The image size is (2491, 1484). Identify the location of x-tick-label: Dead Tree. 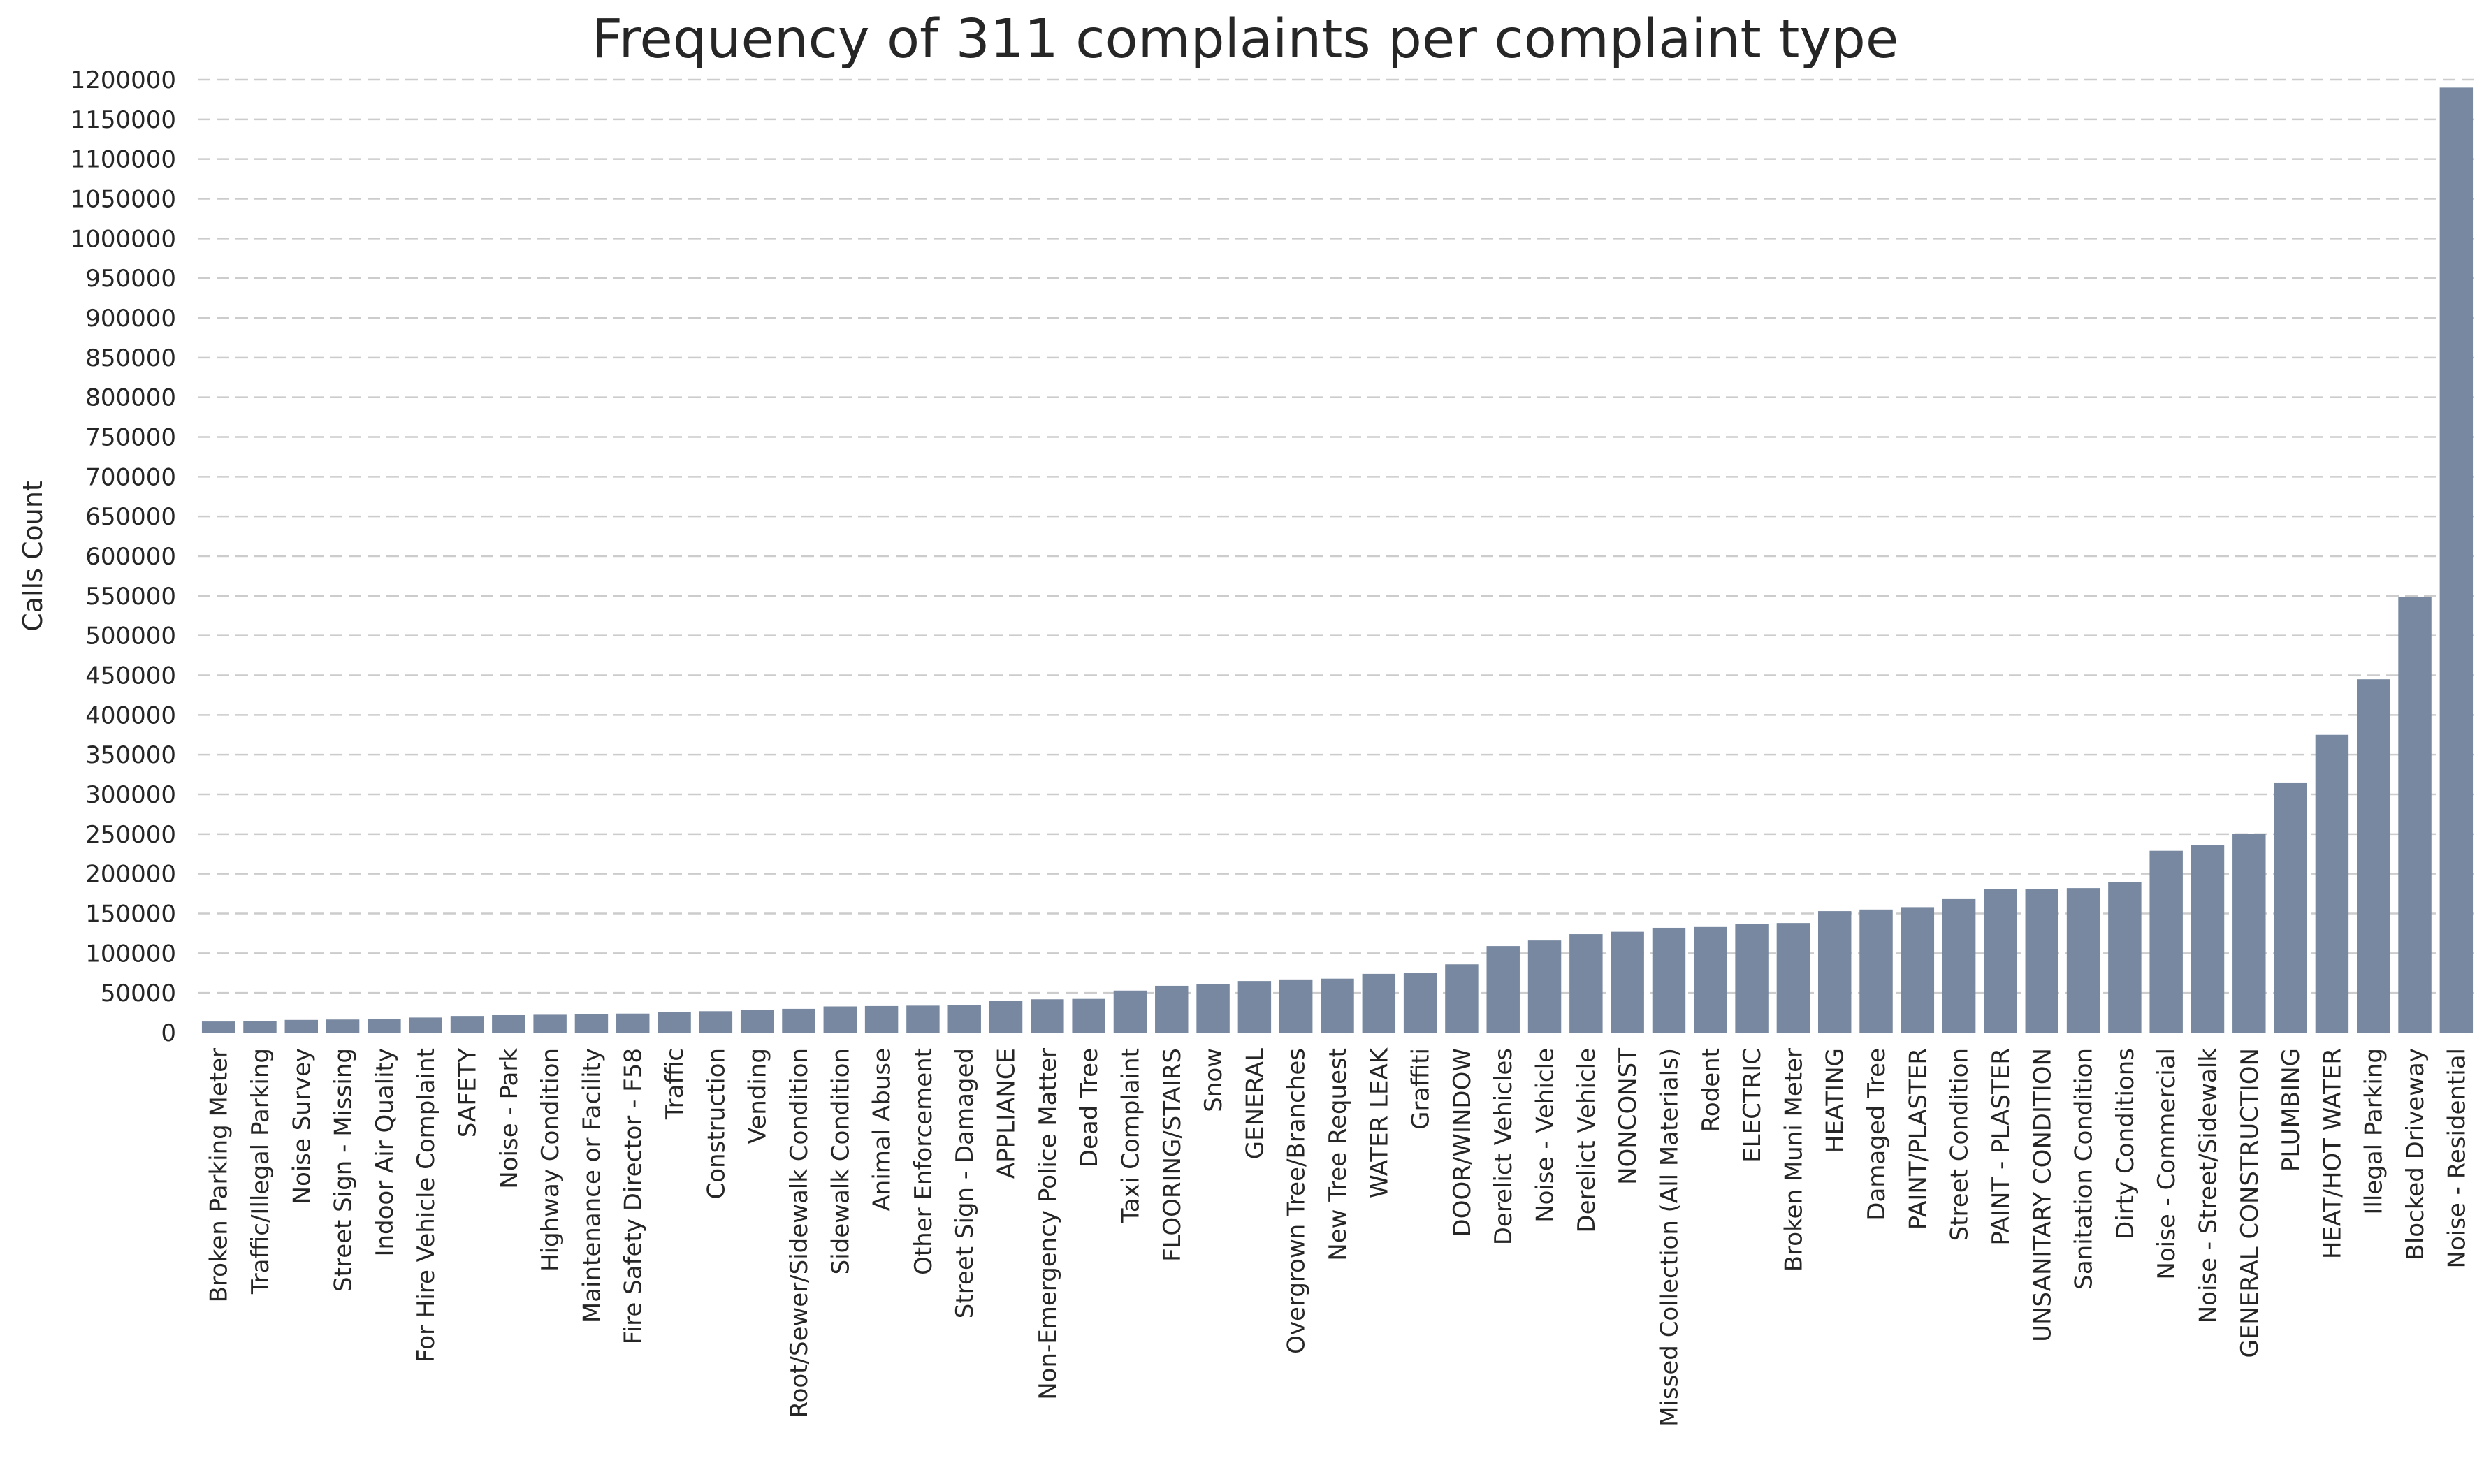
(1089, 1107).